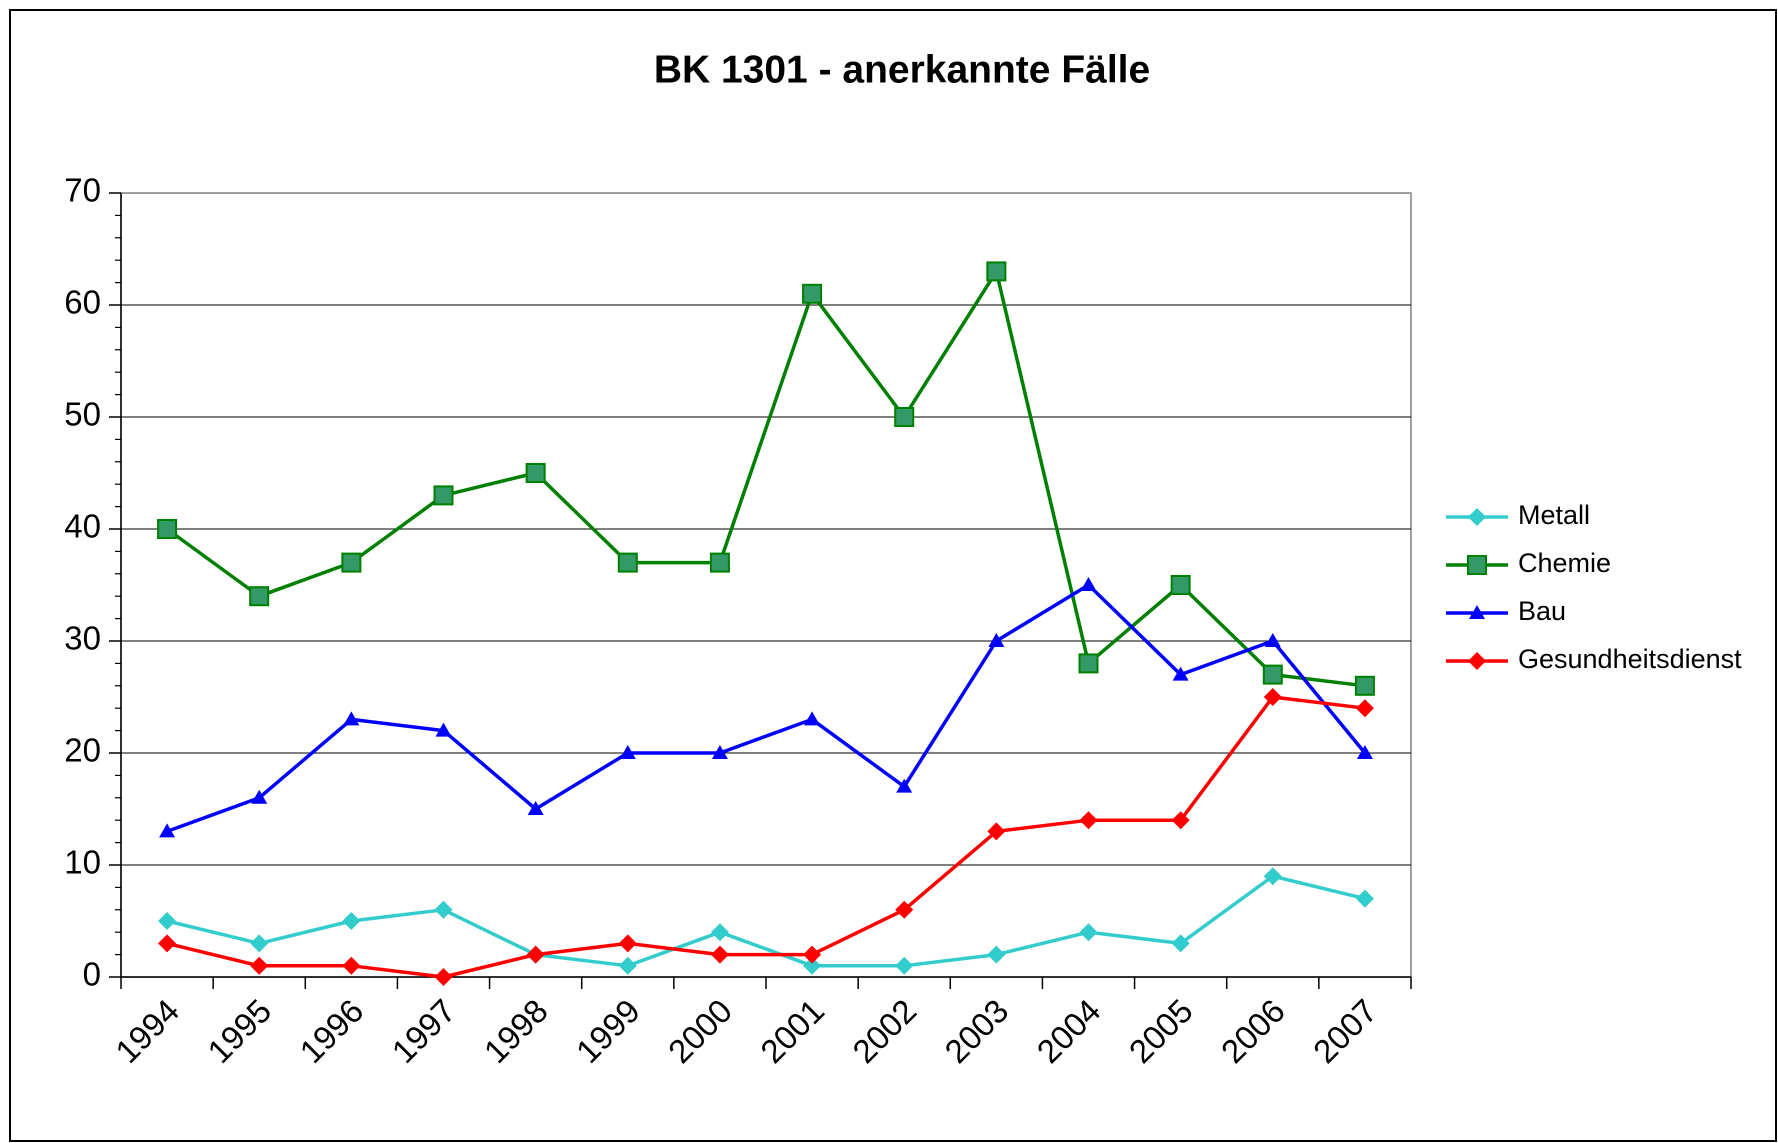  Describe the element at coordinates (1564, 563) in the screenshot. I see `legend-label: Chemie` at that location.